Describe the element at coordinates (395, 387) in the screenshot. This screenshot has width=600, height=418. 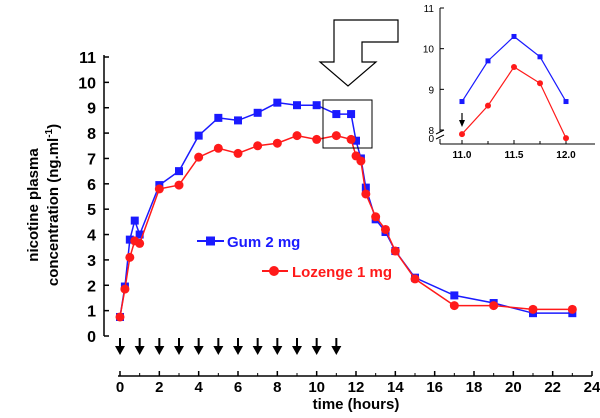
I see `x-tick-label: 14` at that location.